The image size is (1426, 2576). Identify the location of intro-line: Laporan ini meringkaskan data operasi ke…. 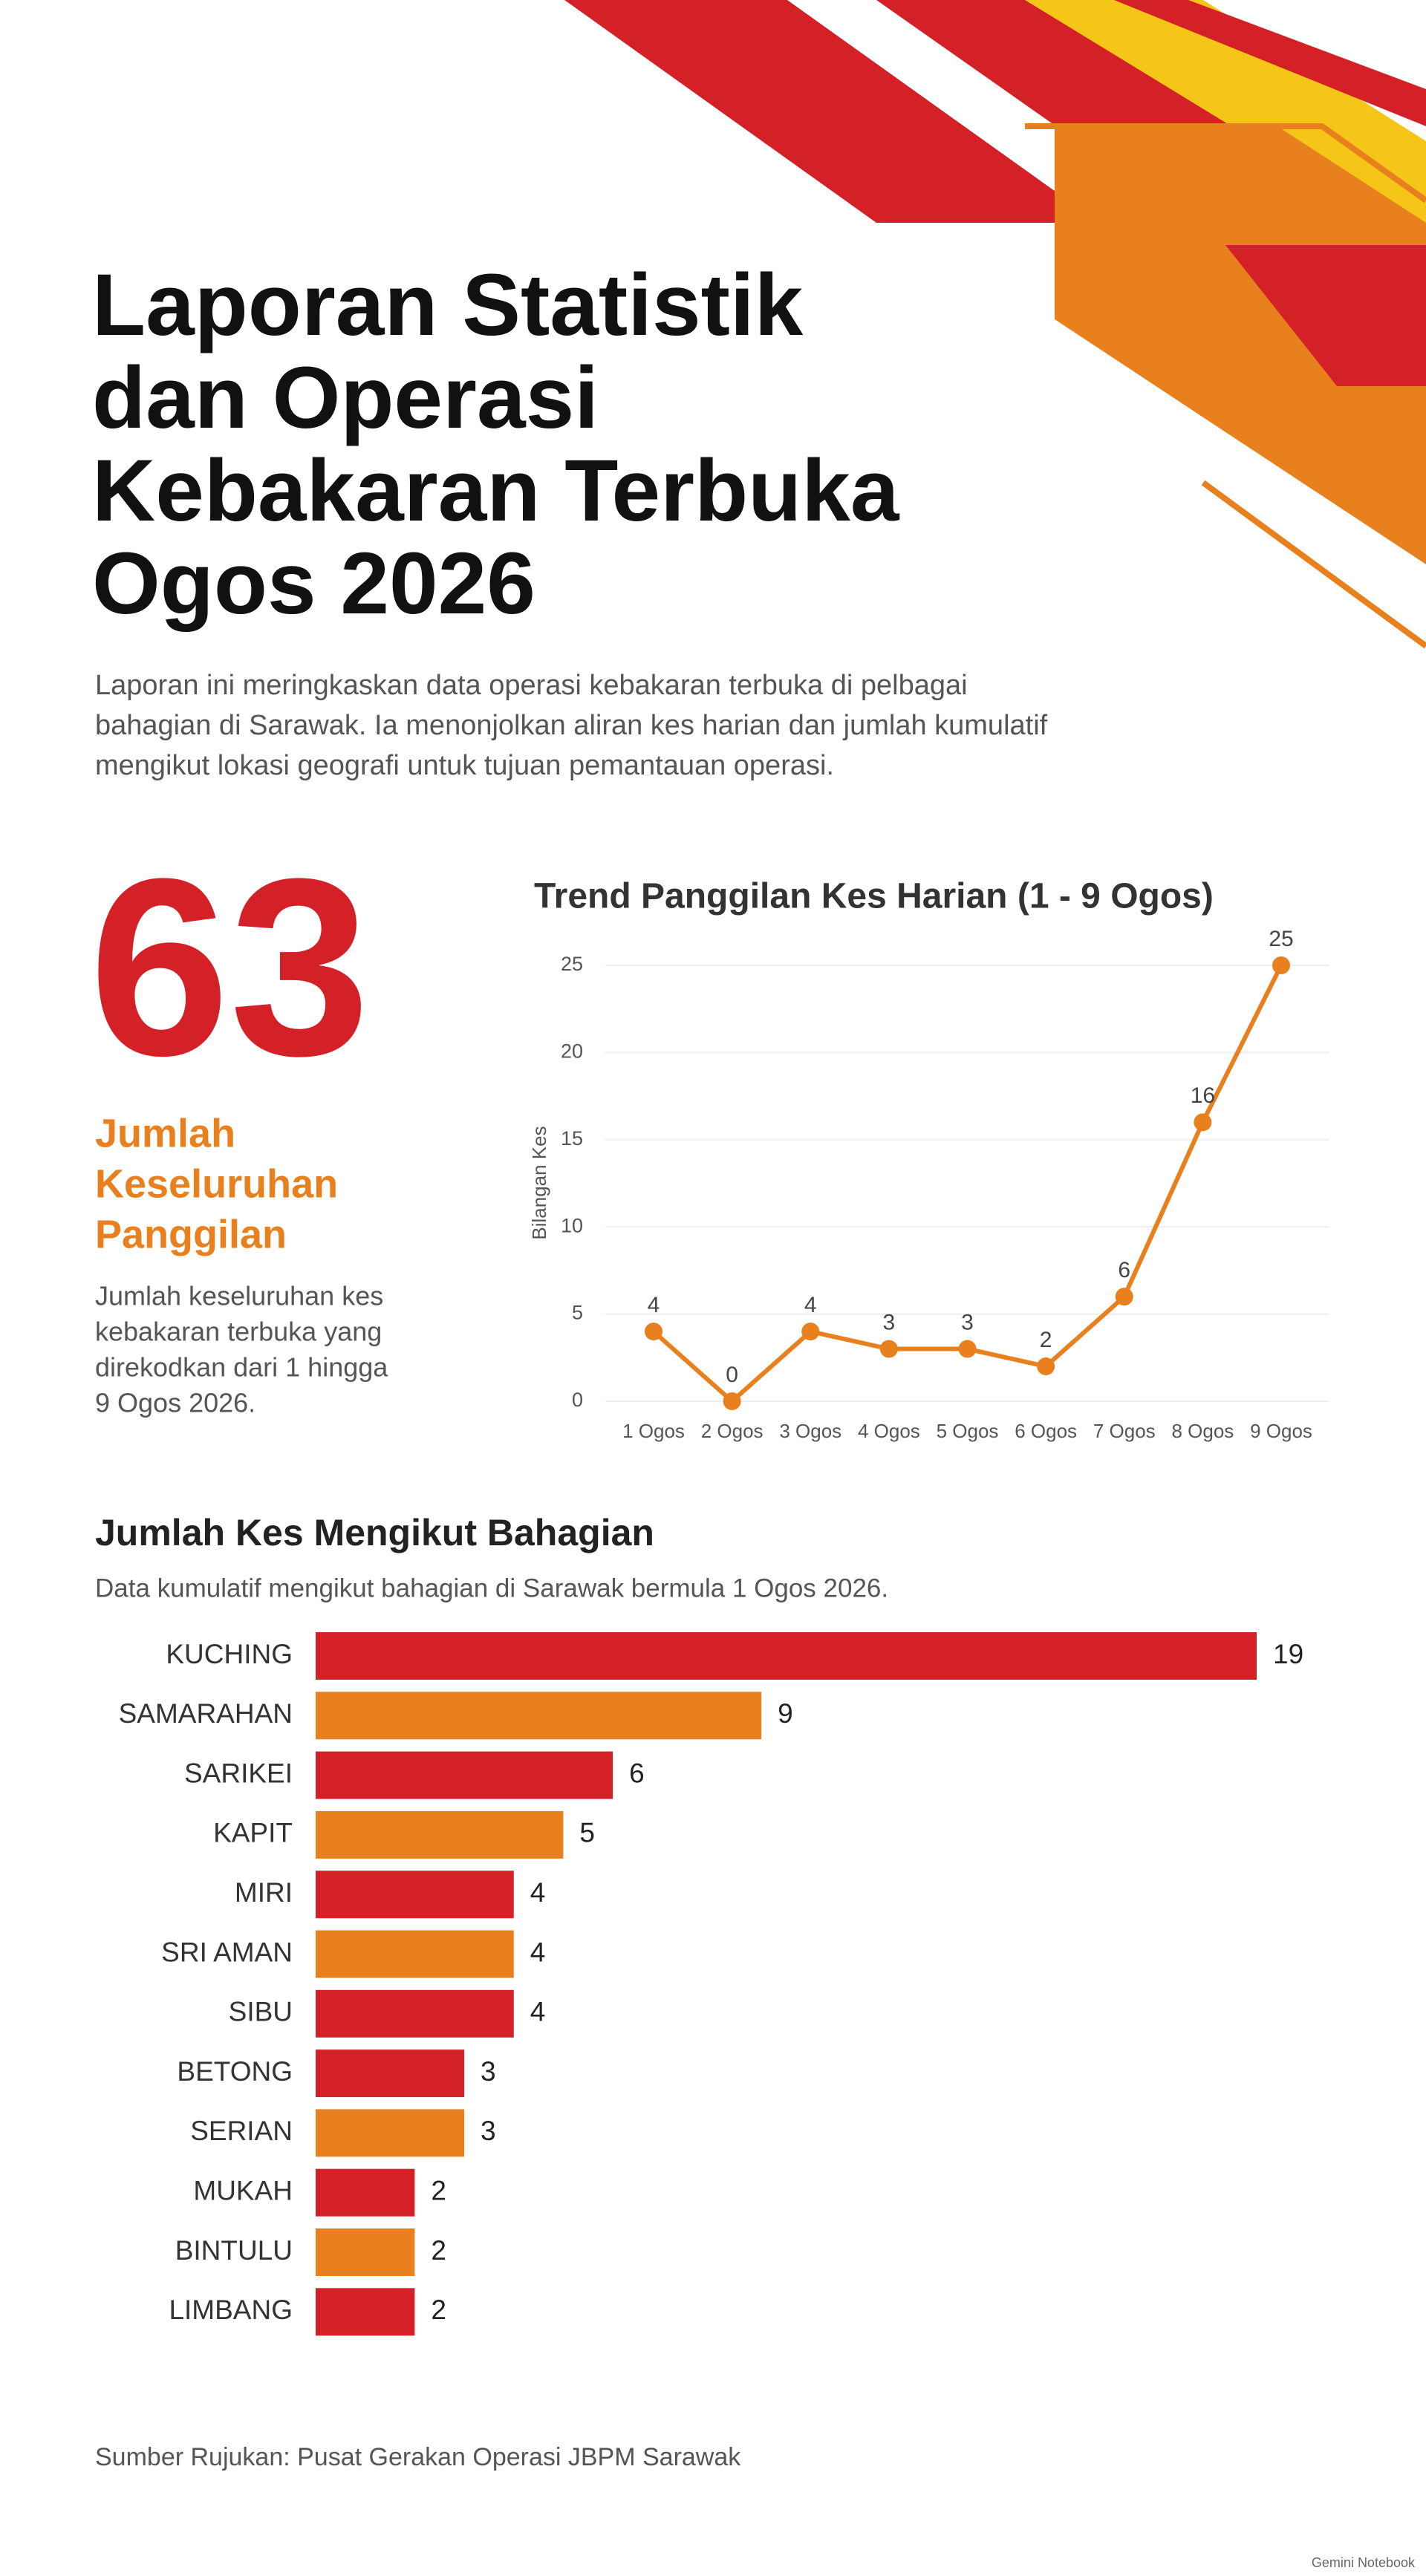
(531, 685).